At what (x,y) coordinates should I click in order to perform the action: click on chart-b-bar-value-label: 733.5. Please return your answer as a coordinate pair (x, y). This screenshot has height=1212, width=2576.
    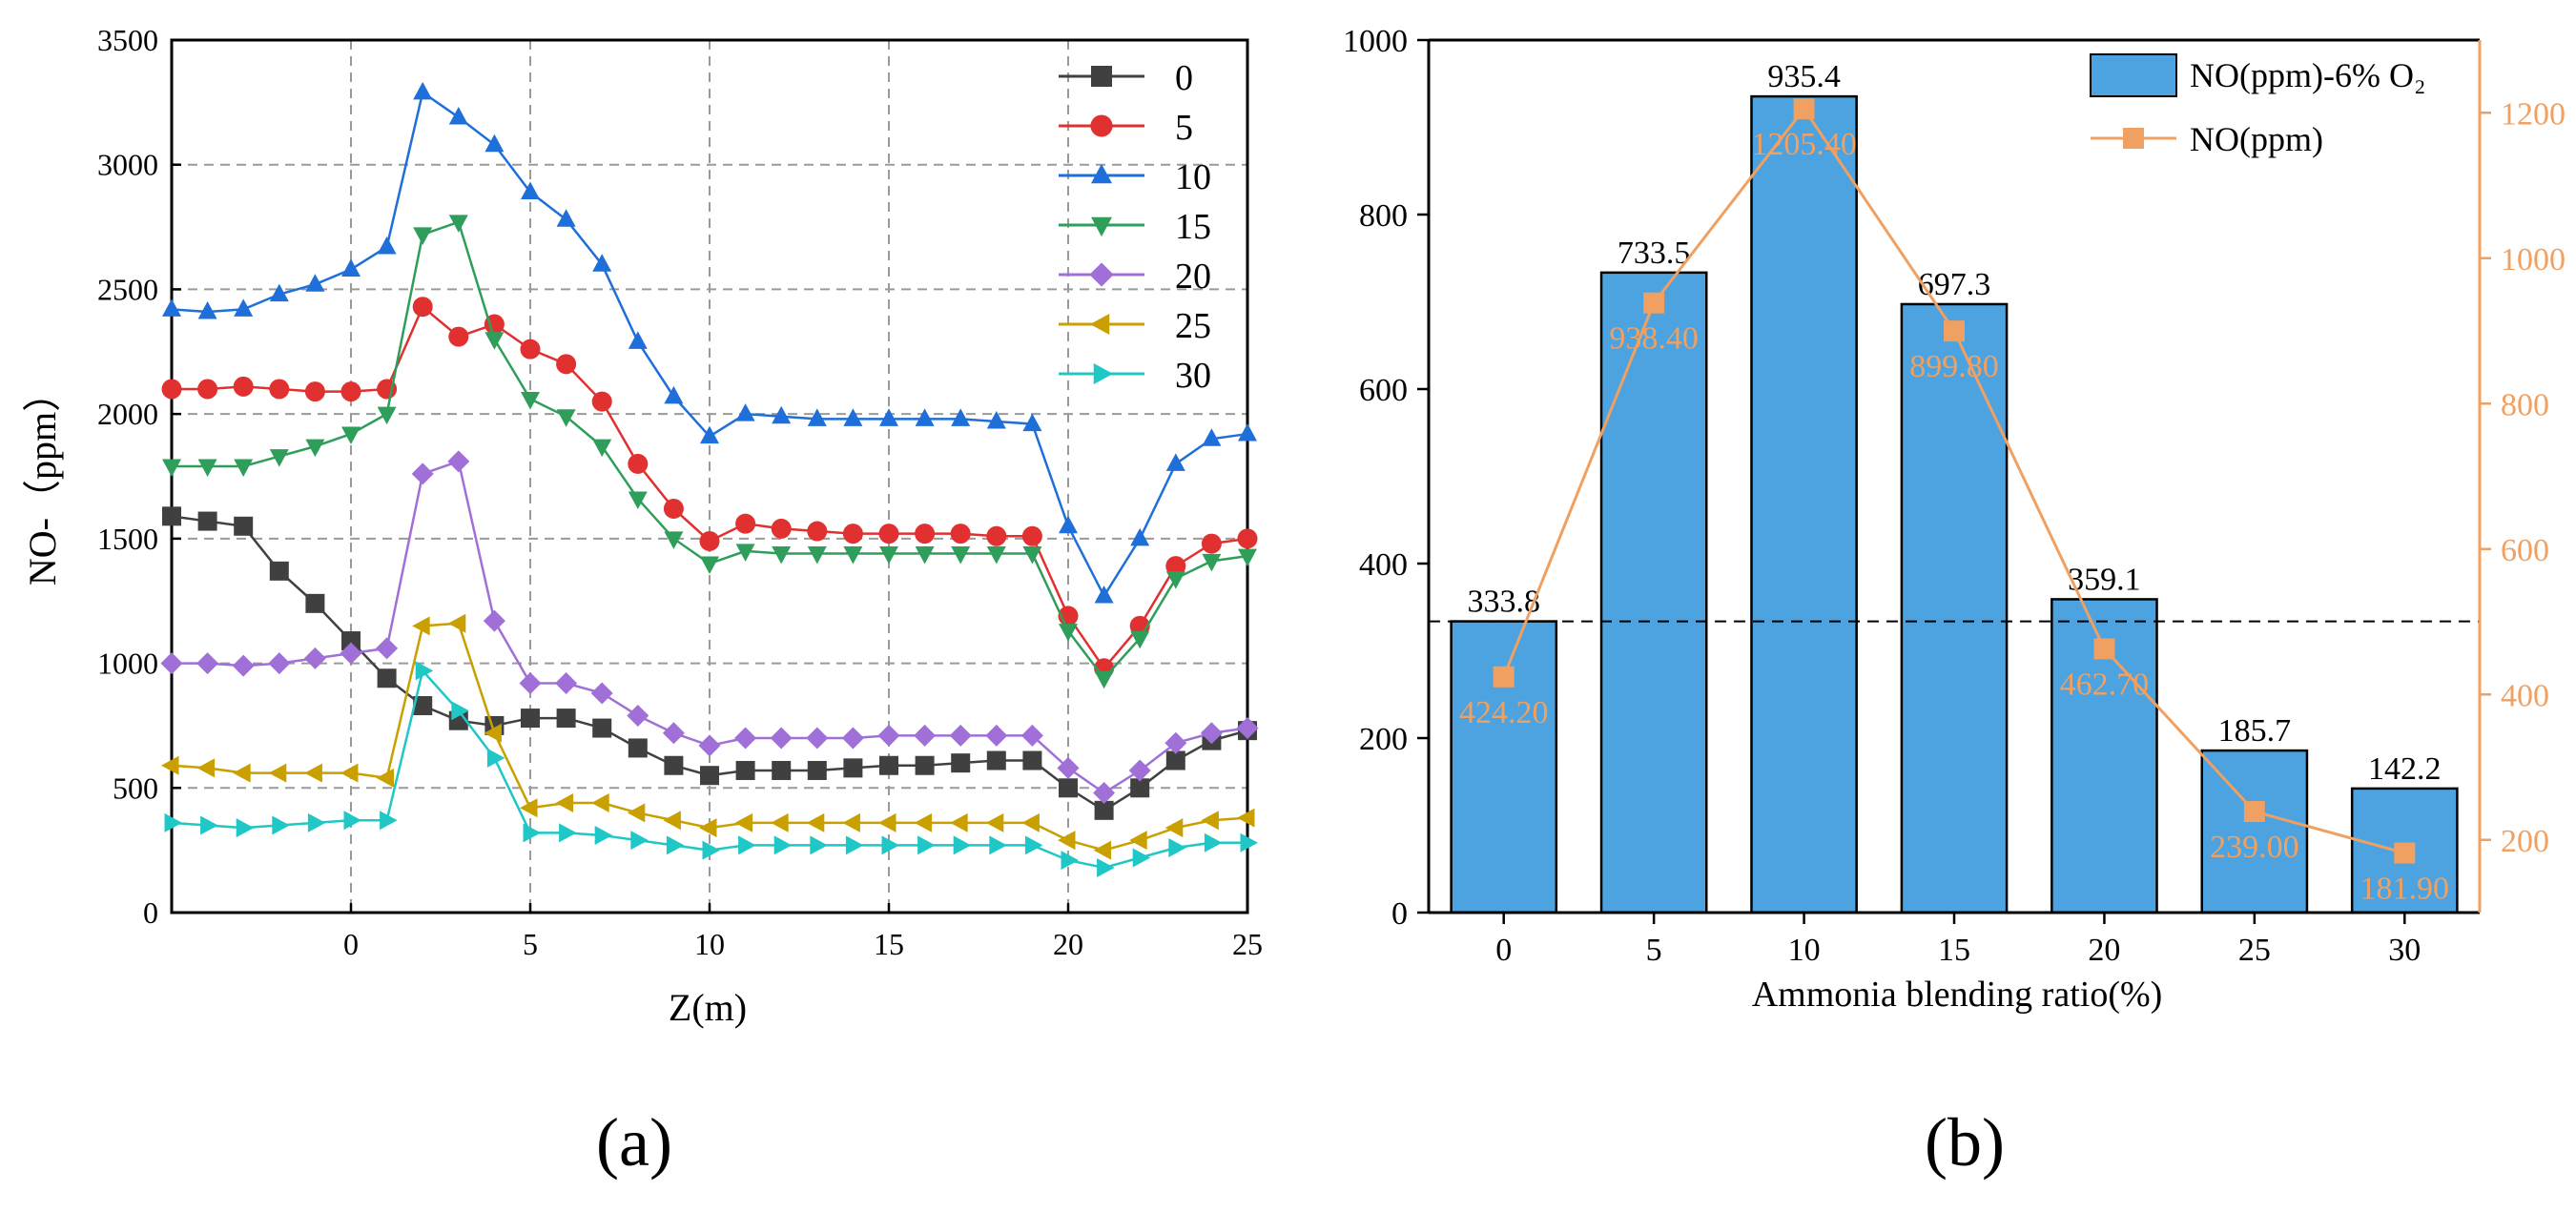
    Looking at the image, I should click on (1654, 253).